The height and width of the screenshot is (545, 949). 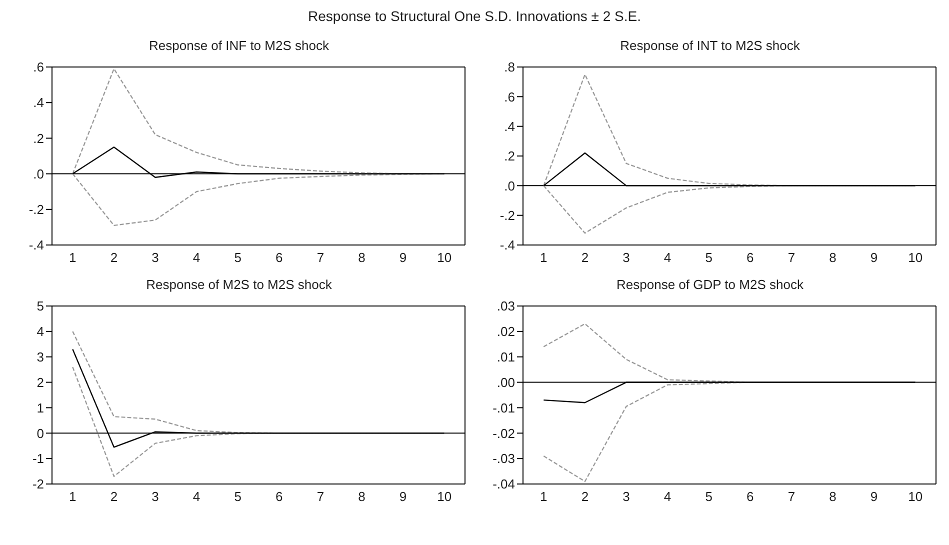 I want to click on y-tick-label: -.02, so click(x=503, y=433).